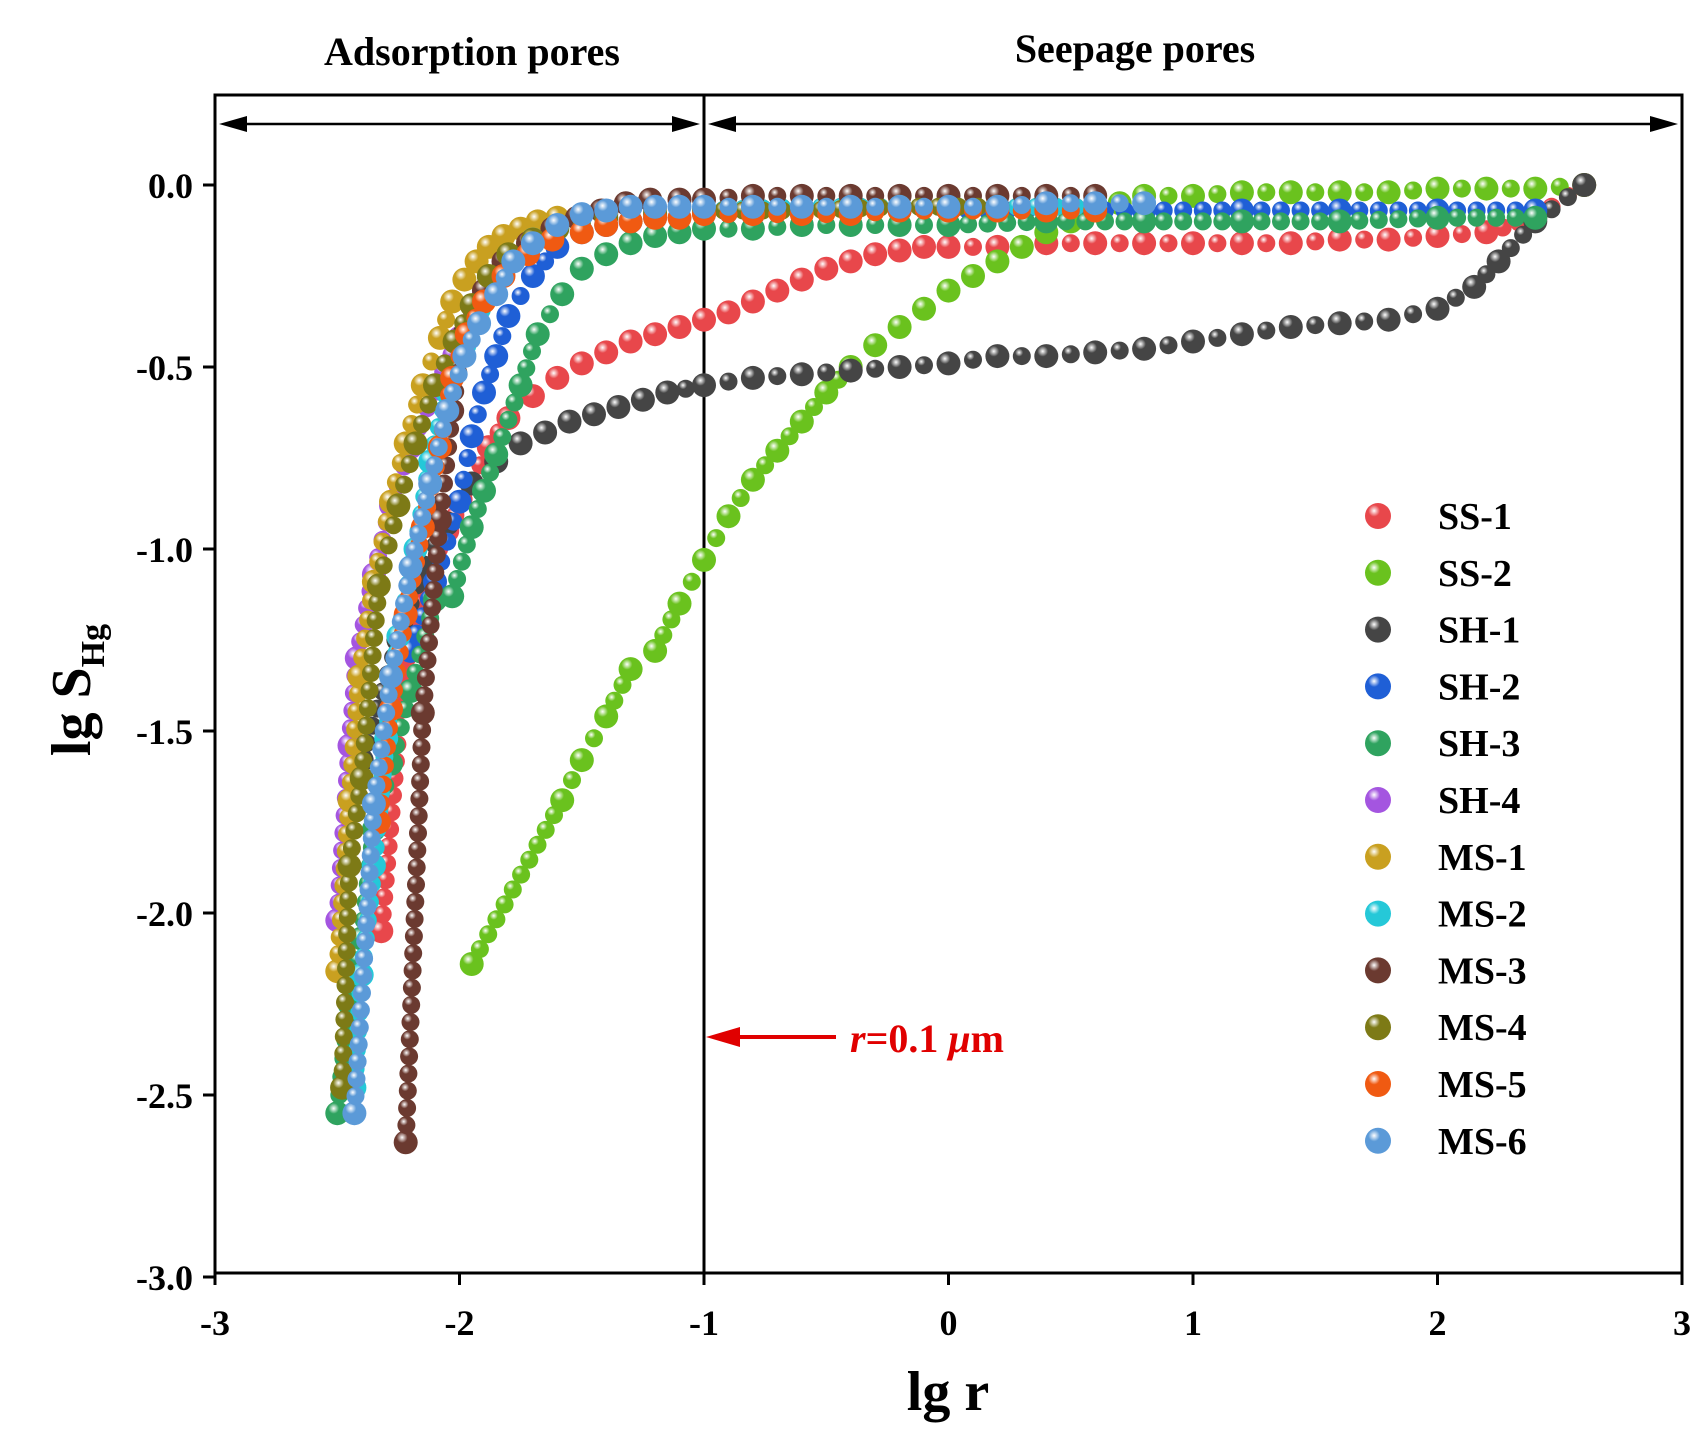 This screenshot has width=1695, height=1451. I want to click on legend-item-SH-3: SH-3, so click(1442, 744).